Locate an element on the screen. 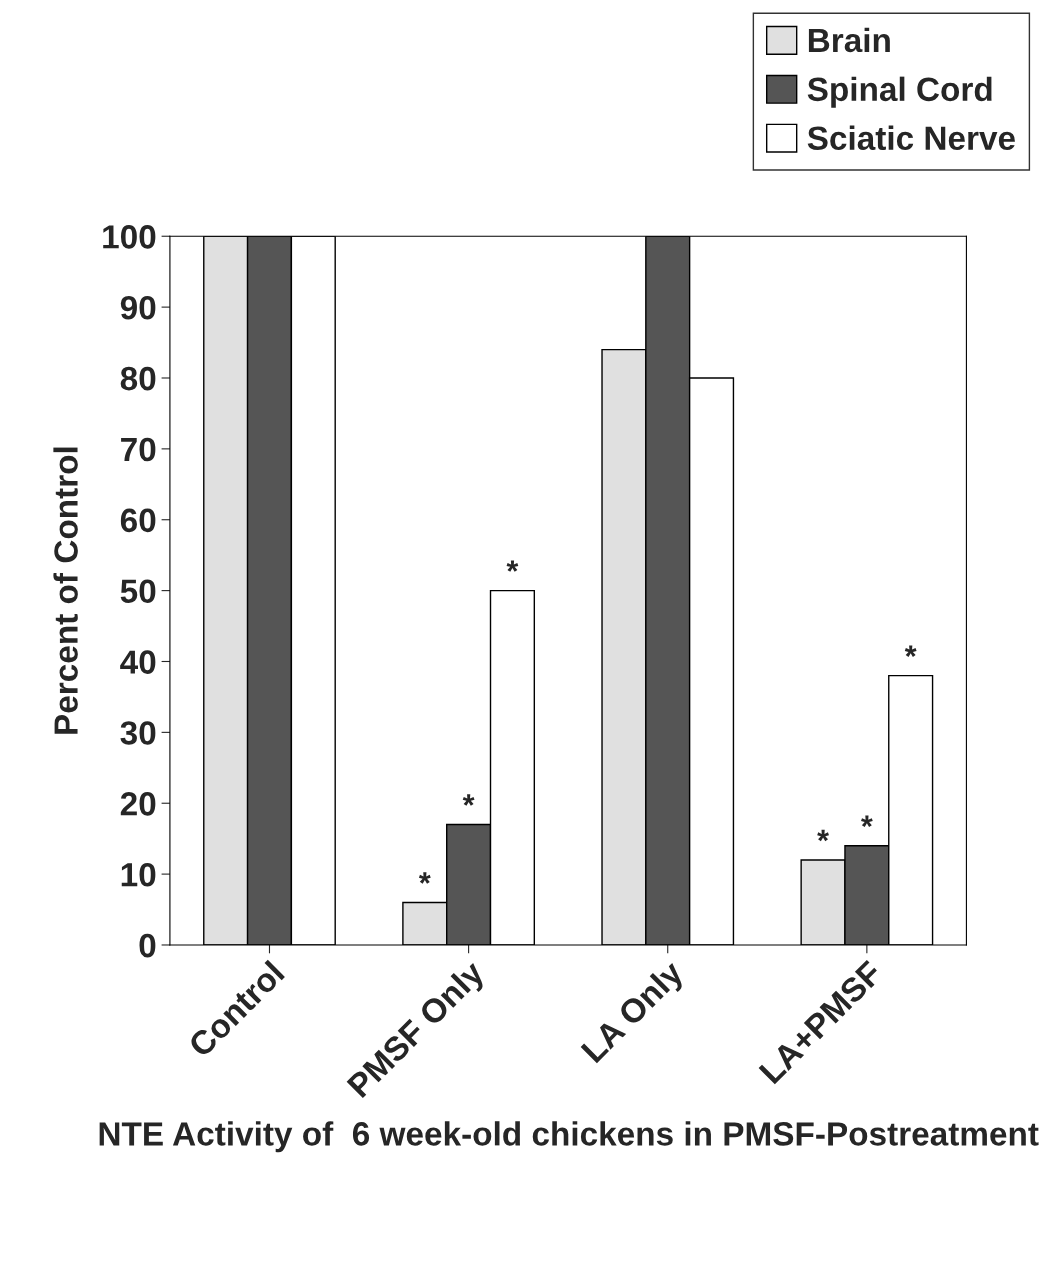 Image resolution: width=1062 pixels, height=1277 pixels. y-tick-label: 70 is located at coordinates (138, 449).